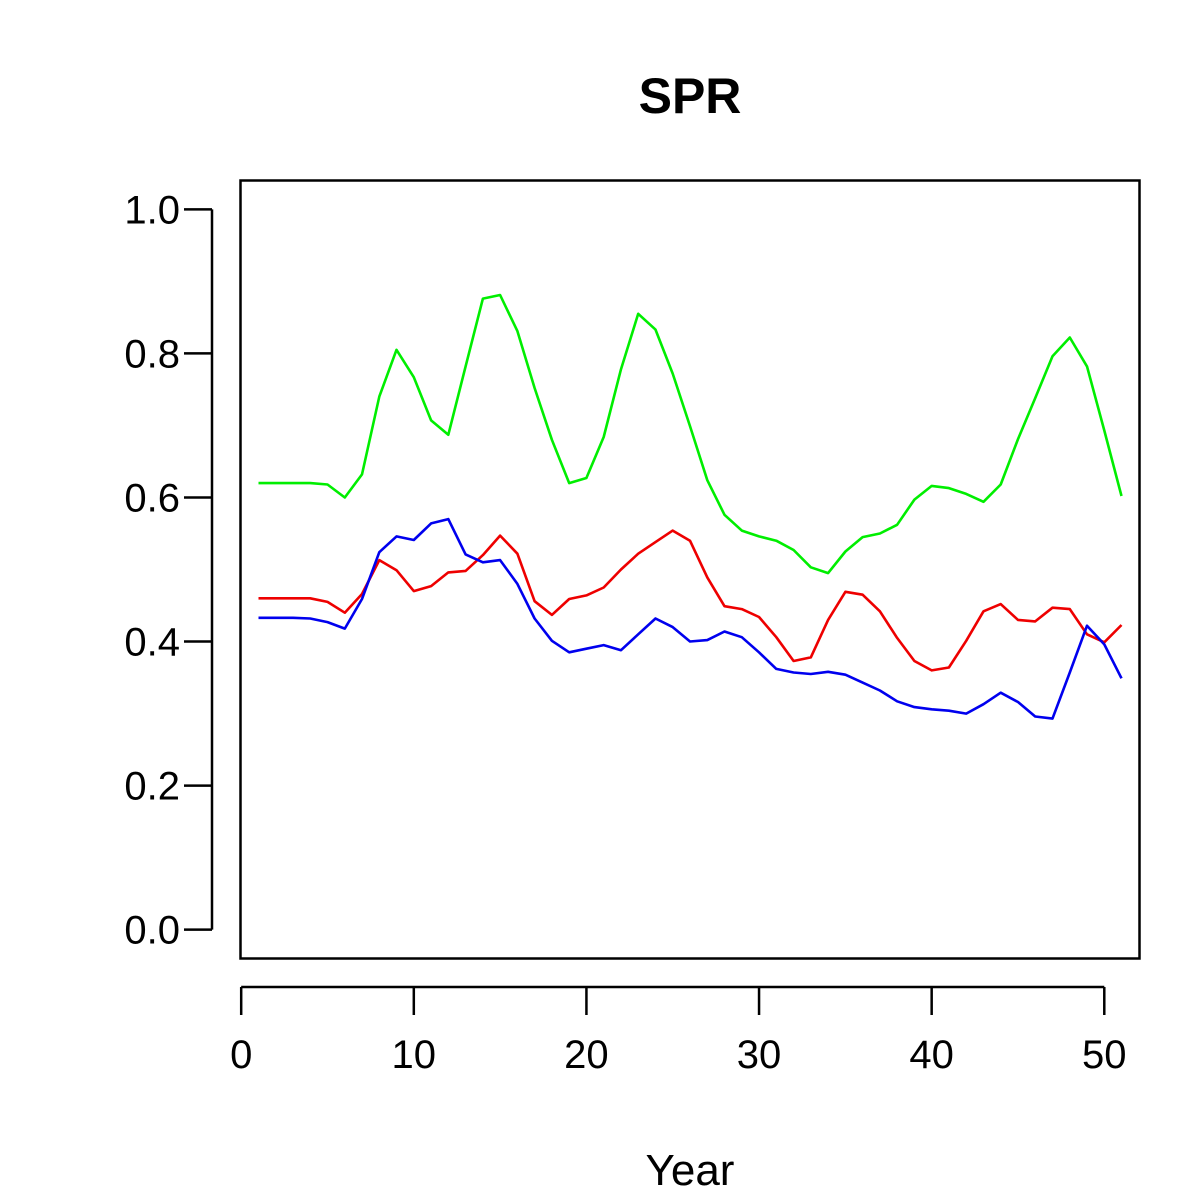  I want to click on x-axis-label: Year, so click(690, 1170).